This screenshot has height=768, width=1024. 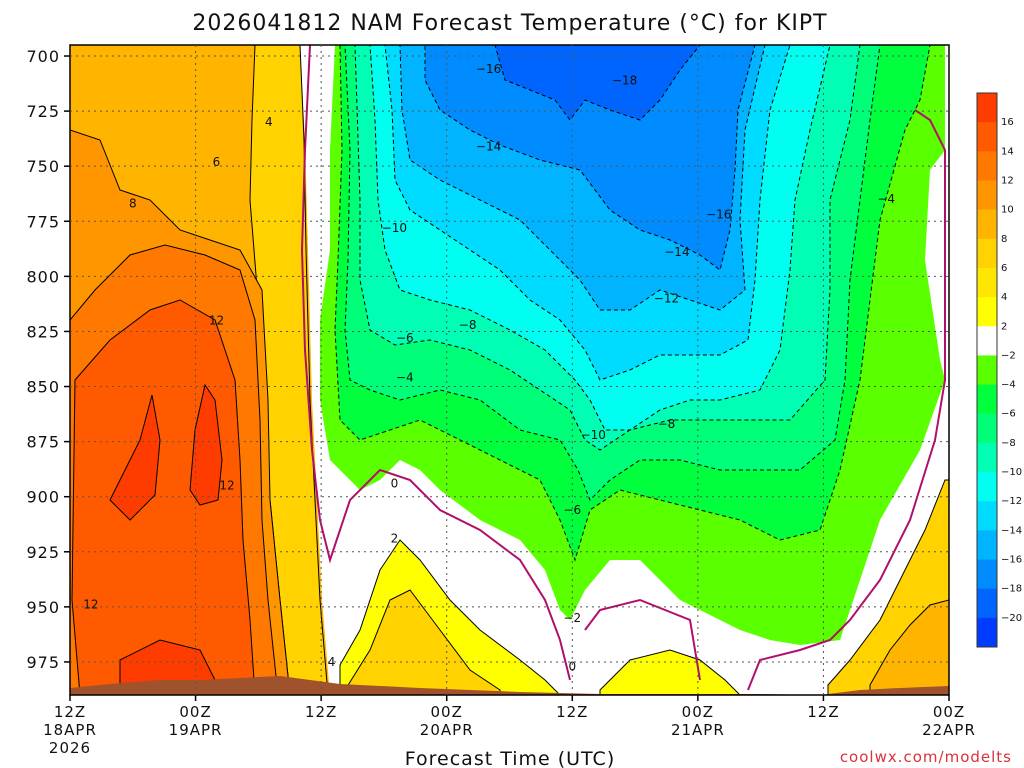 I want to click on y-tick-label: 975, so click(x=43, y=662).